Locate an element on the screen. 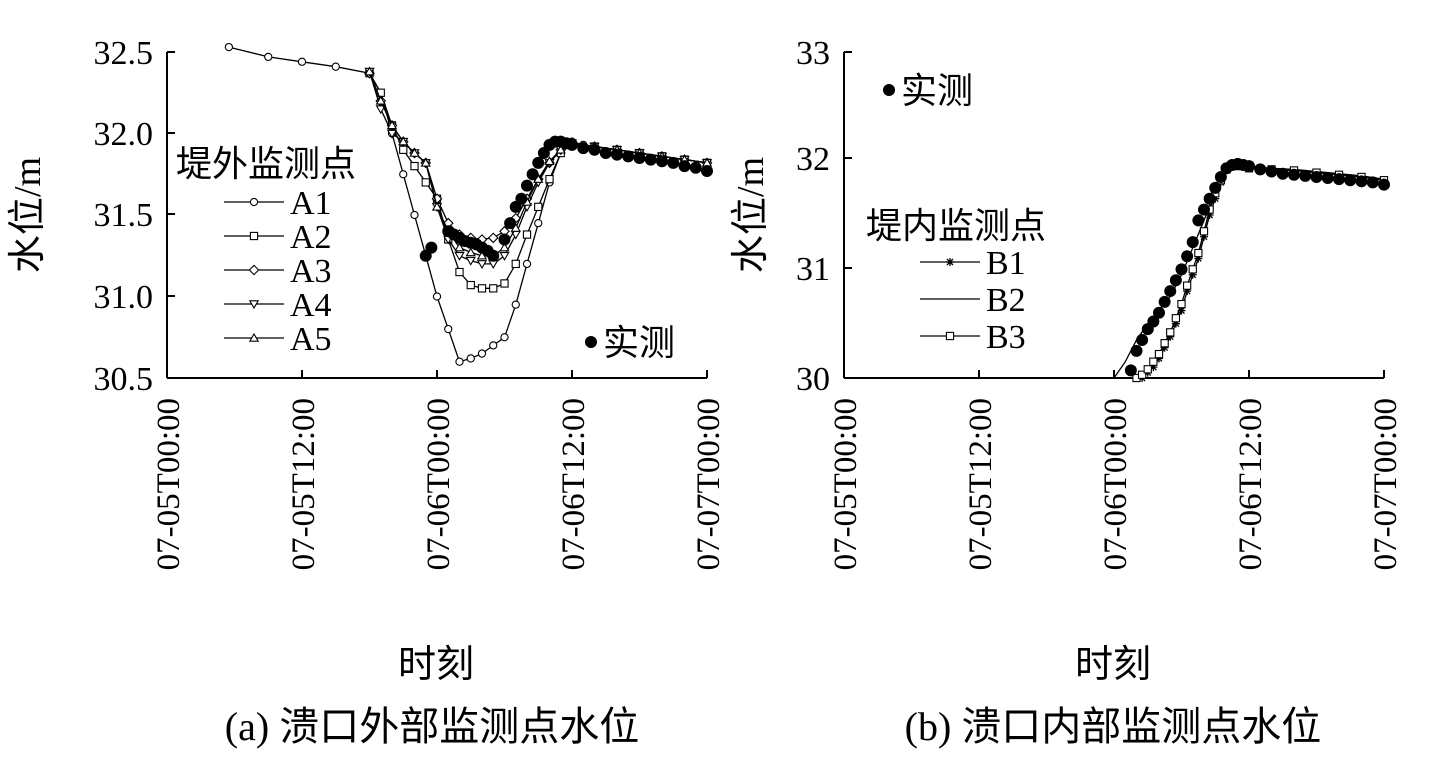  series-line is located at coordinates (1260, 271).